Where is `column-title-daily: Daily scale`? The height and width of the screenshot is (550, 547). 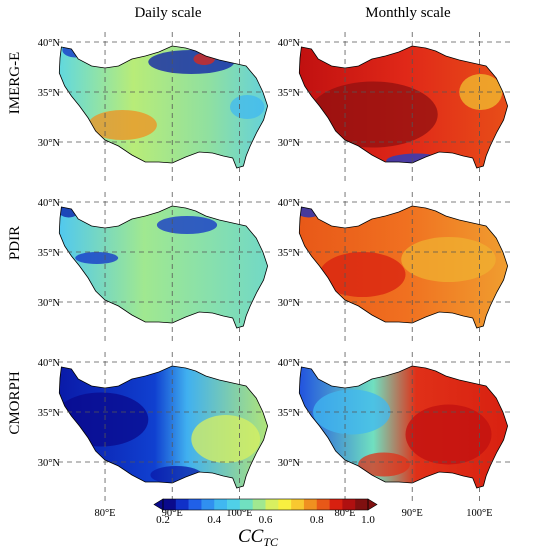
column-title-daily: Daily scale is located at coordinates (167, 13).